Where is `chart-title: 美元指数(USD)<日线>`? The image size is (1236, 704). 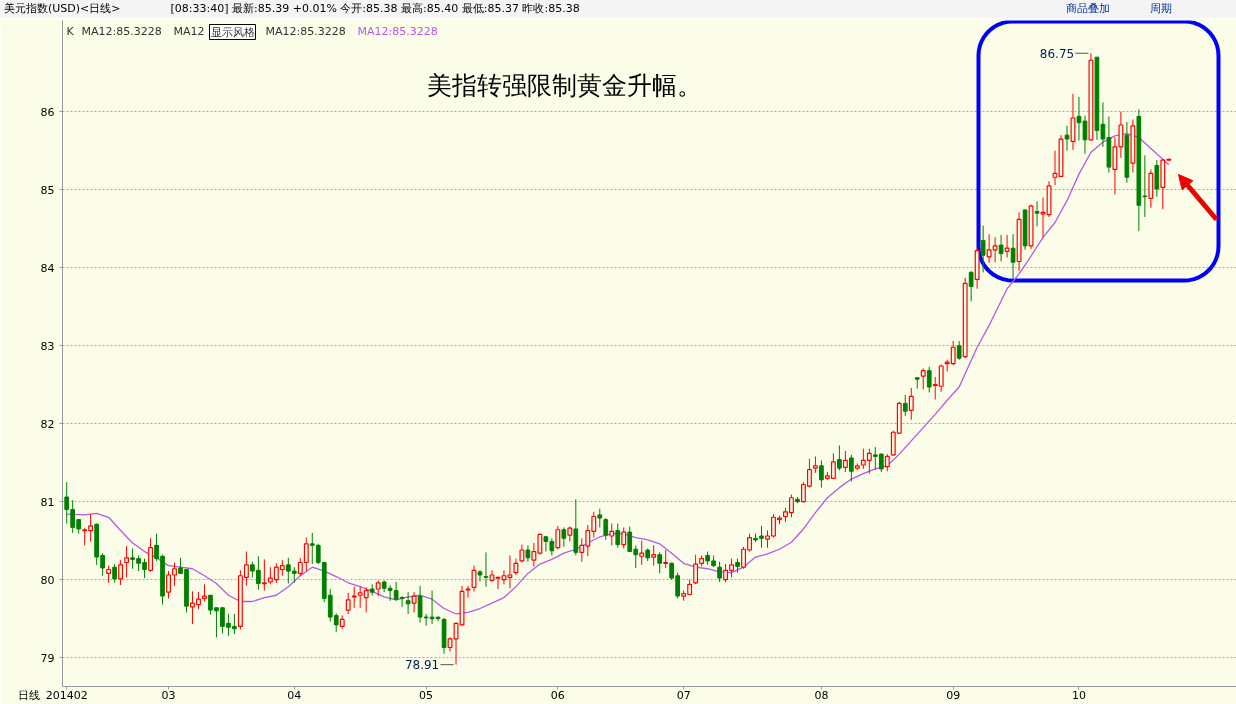 chart-title: 美元指数(USD)<日线> is located at coordinates (62, 9).